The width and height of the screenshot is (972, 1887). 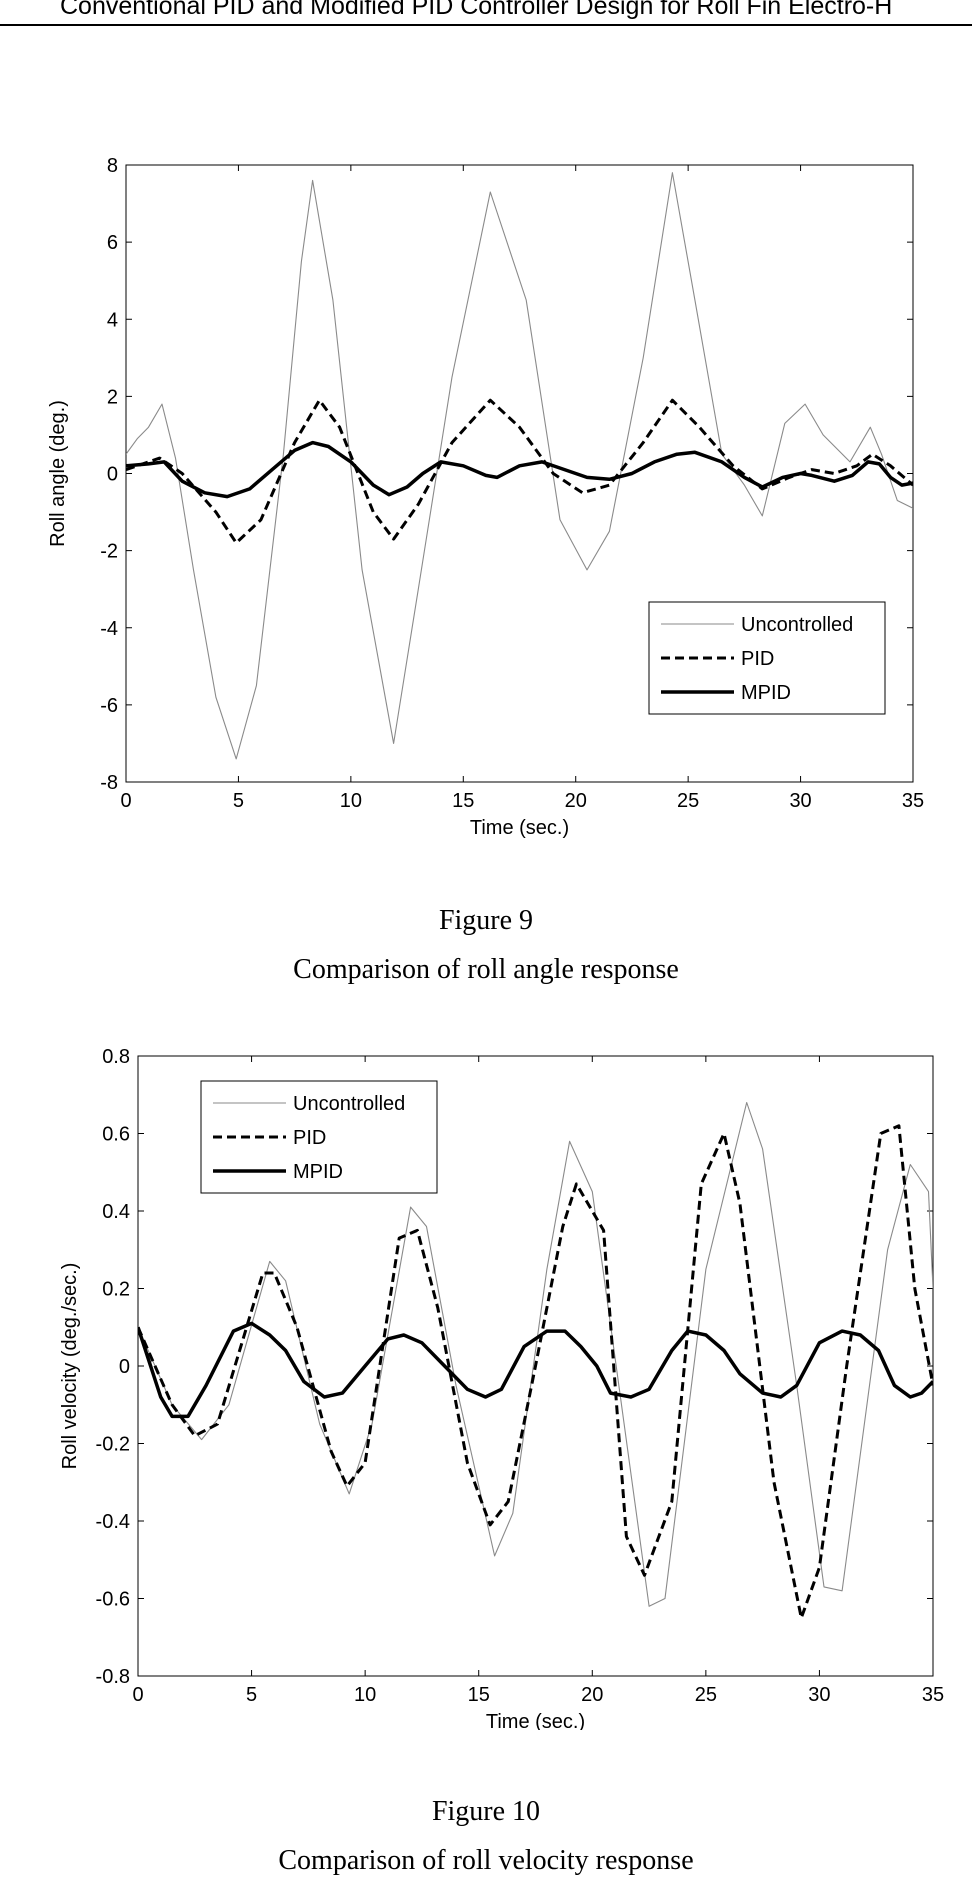 I want to click on figure-10-caption: Comparison of roll velocity response, so click(x=486, y=1860).